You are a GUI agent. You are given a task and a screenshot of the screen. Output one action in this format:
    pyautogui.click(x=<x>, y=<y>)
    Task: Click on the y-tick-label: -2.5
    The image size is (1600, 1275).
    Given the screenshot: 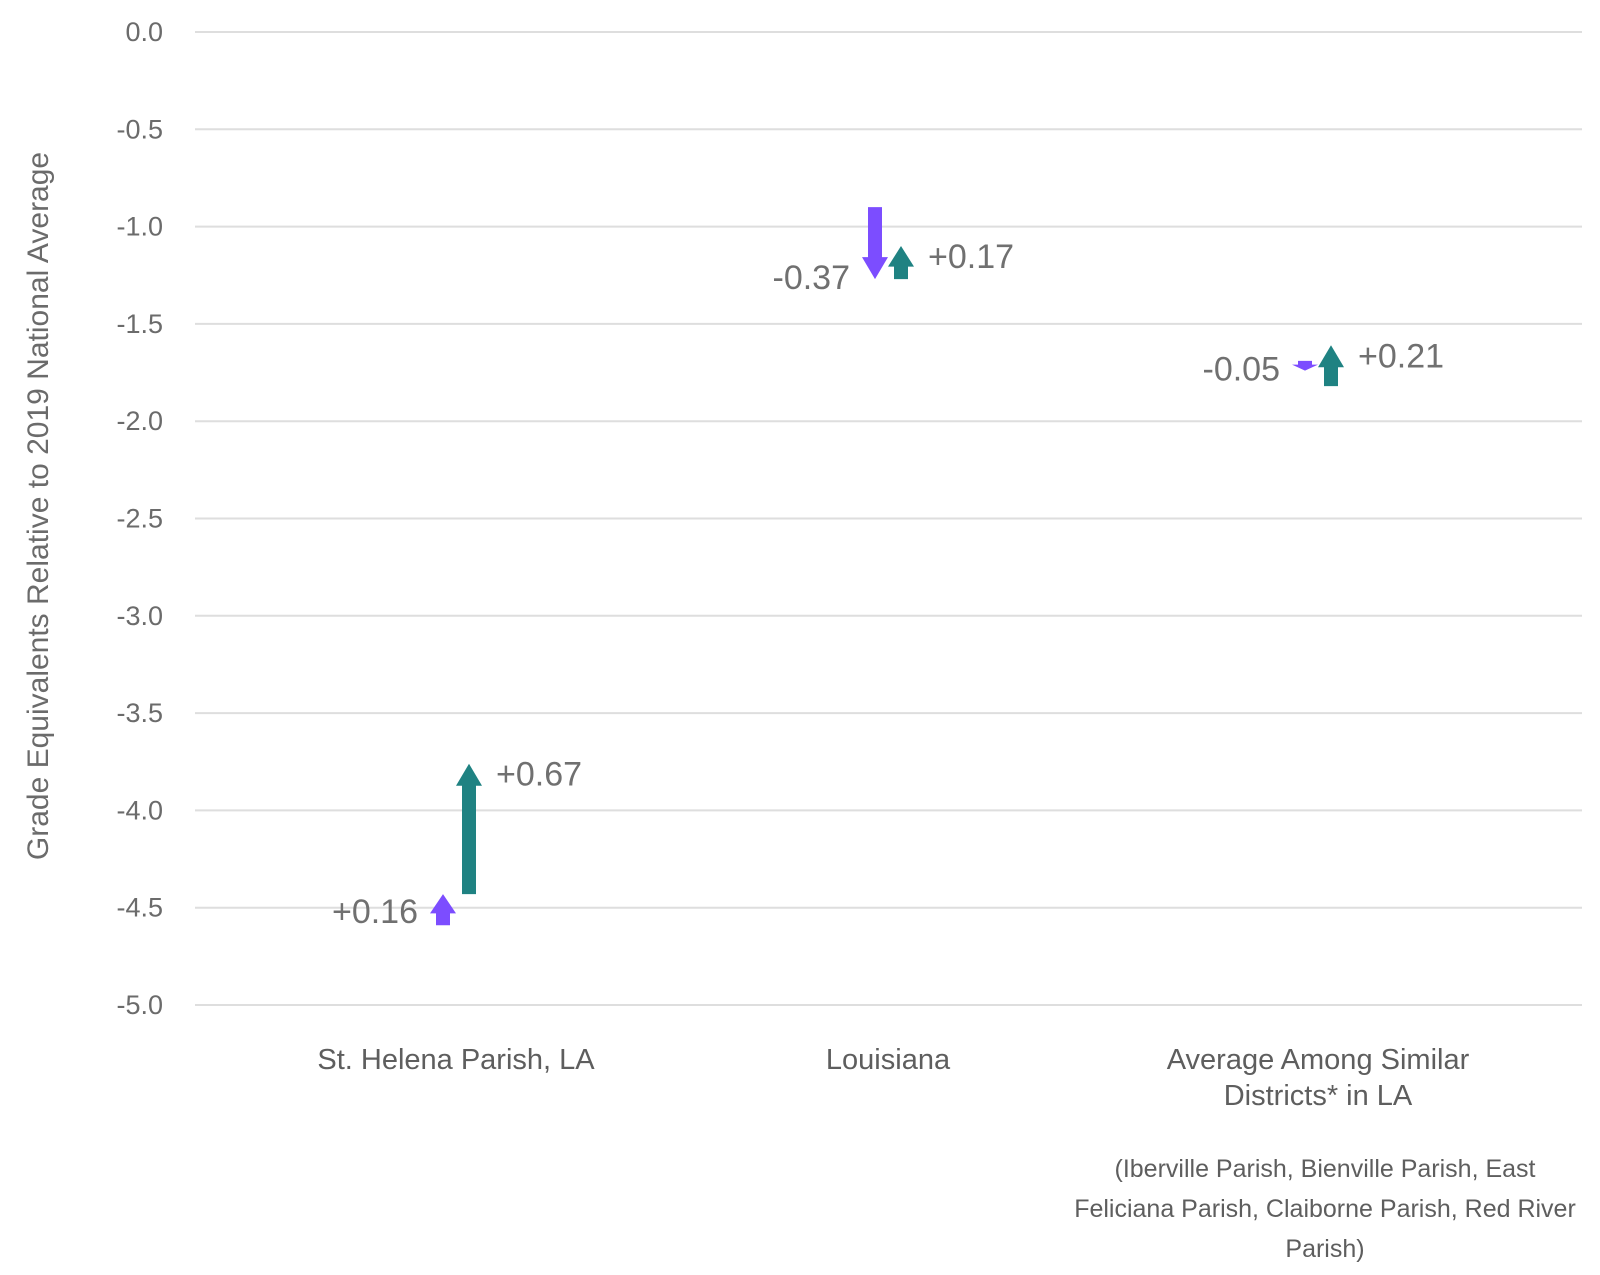 What is the action you would take?
    pyautogui.click(x=139, y=519)
    